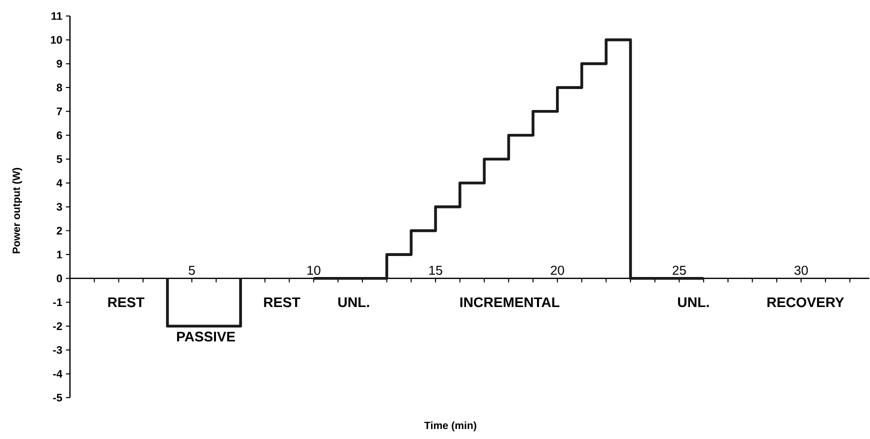  Describe the element at coordinates (59, 136) in the screenshot. I see `y-tick-label: 6` at that location.